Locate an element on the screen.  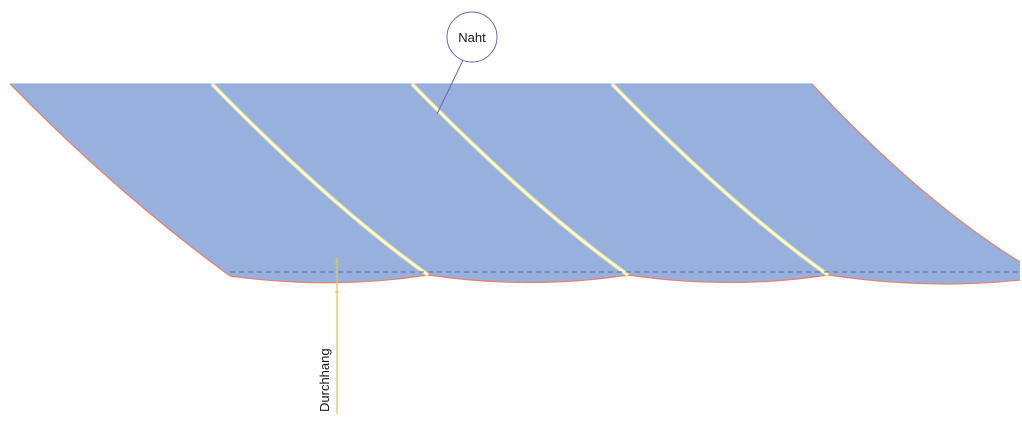
right-edge-line is located at coordinates (916, 173).